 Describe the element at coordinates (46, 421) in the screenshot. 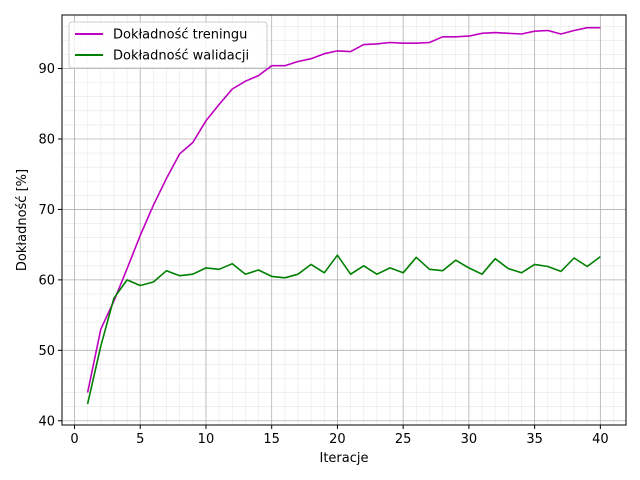

I see `y-tick-label: 40` at that location.